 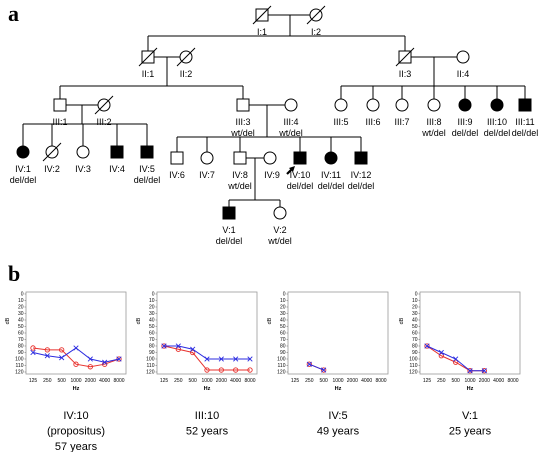 I want to click on person-III-5: III:5, so click(x=341, y=112).